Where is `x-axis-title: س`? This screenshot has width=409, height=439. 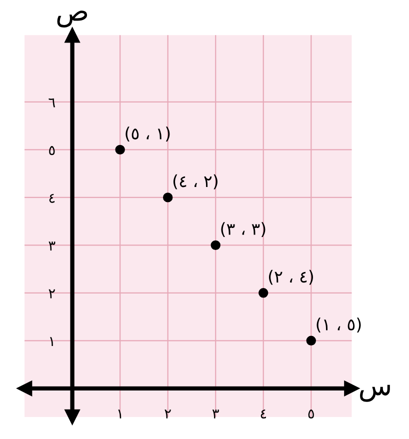
x-axis-title: س is located at coordinates (375, 393).